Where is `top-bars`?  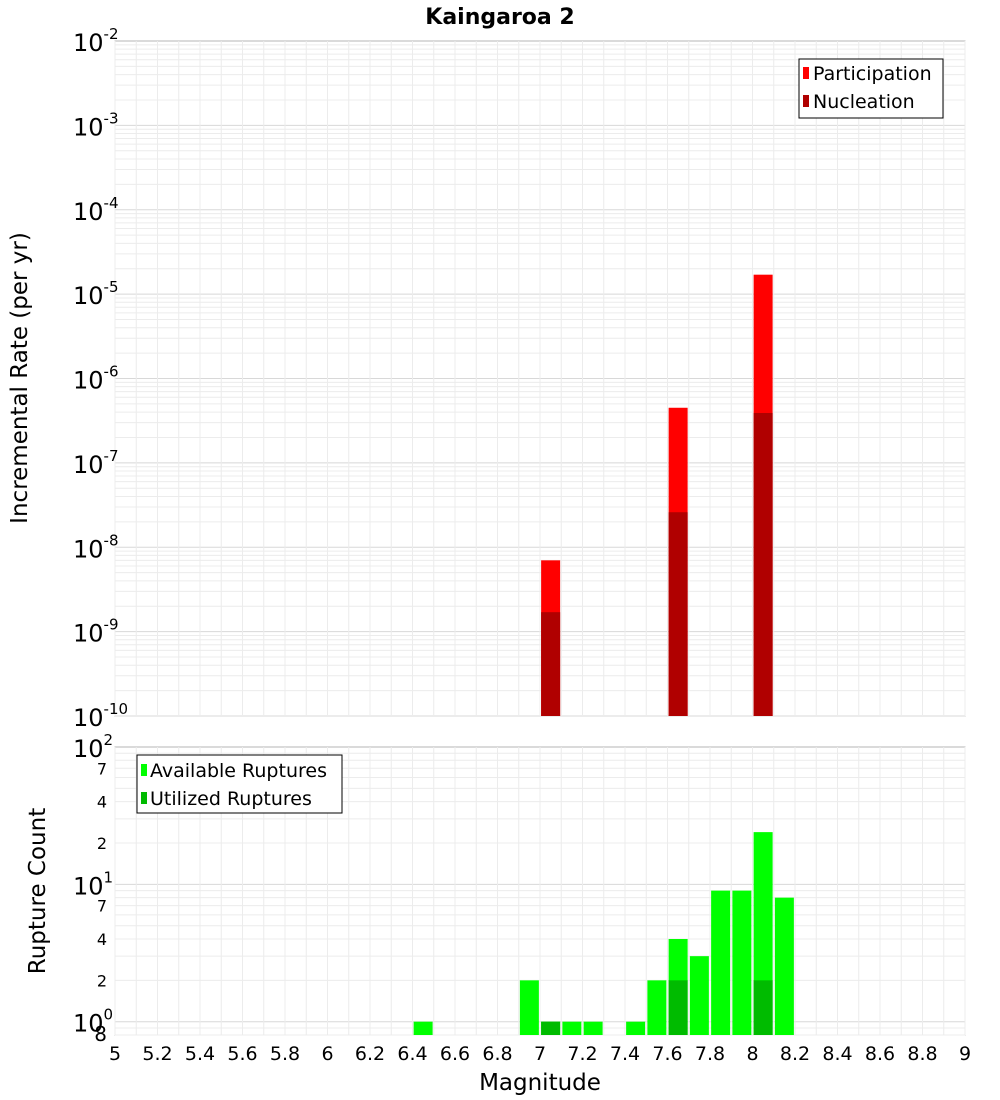 top-bars is located at coordinates (657, 495).